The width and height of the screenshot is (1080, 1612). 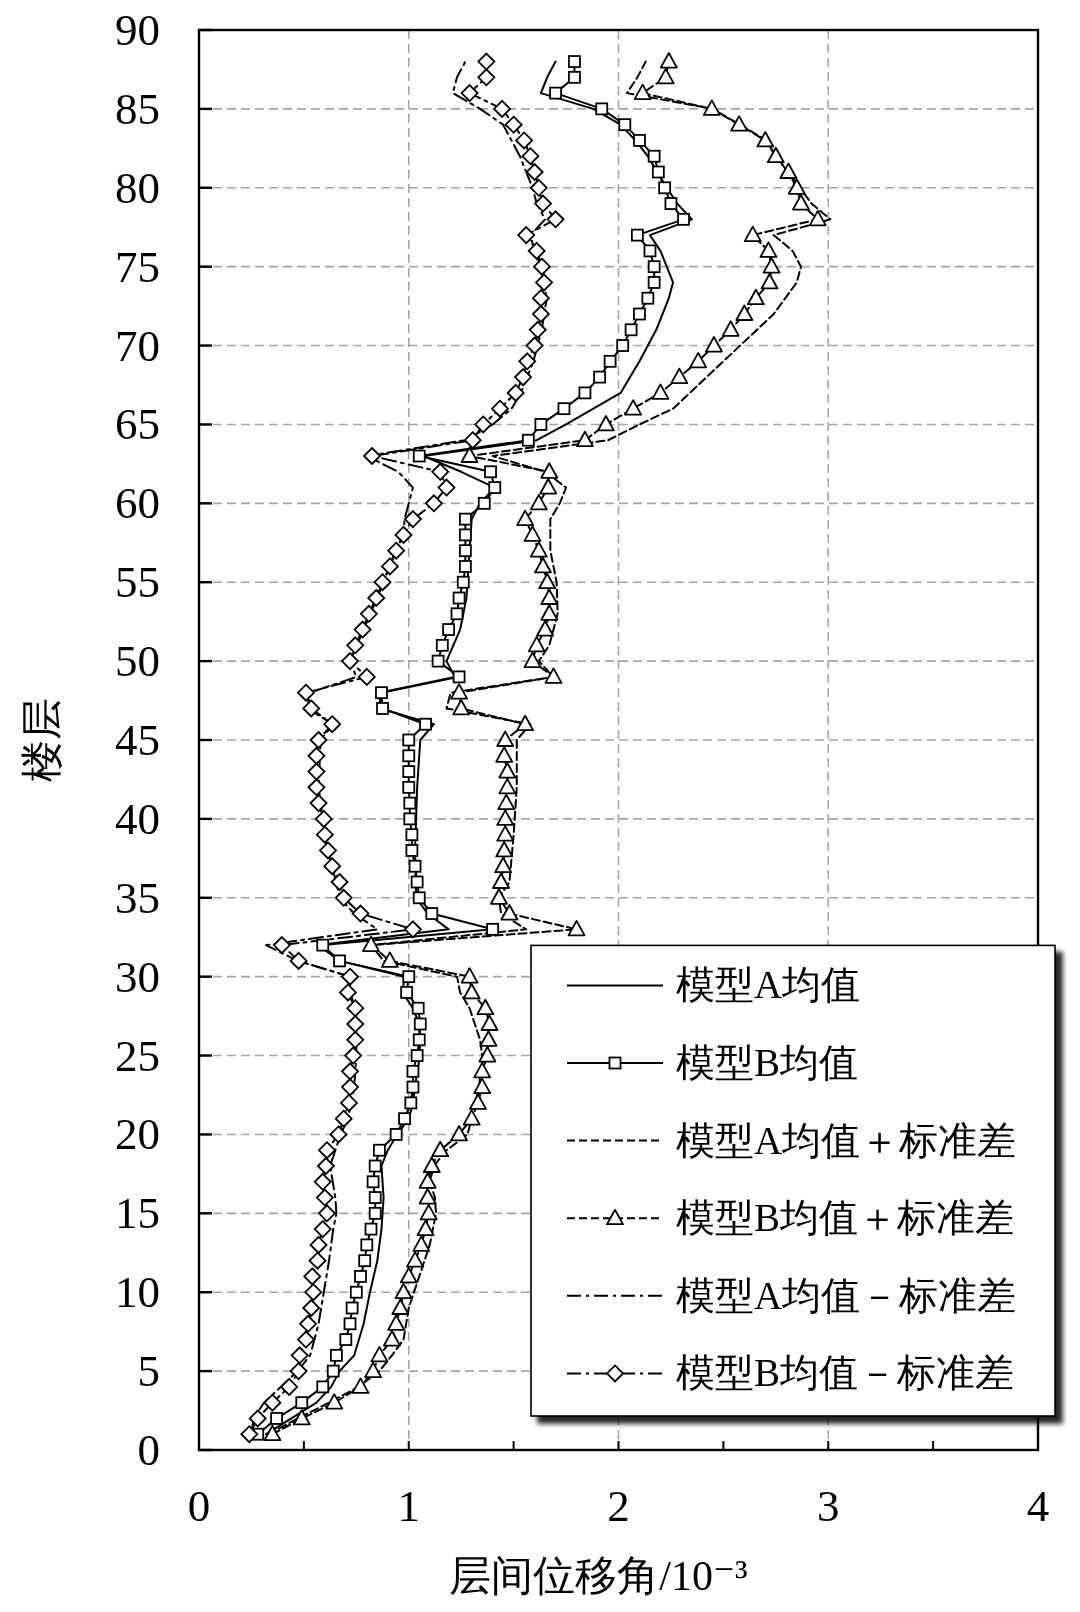 I want to click on y-tick-label: 15, so click(x=137, y=1213).